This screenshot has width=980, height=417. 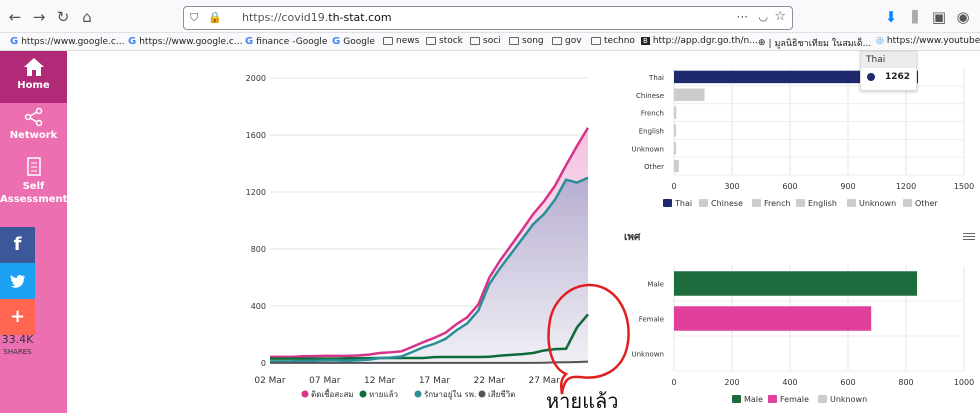 I want to click on x-tick-label: 12 Mar, so click(x=380, y=381).